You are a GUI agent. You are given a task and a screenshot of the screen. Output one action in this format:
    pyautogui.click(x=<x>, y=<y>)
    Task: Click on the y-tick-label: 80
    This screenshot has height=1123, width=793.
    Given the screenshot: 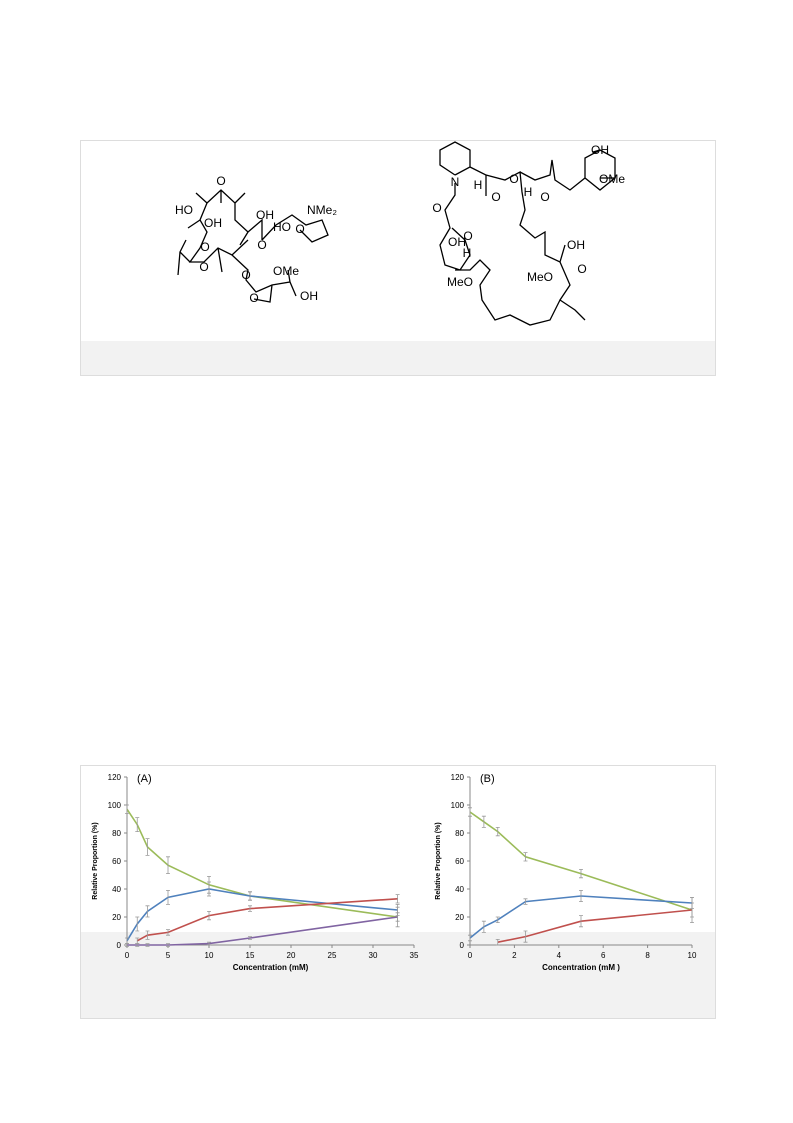 What is the action you would take?
    pyautogui.click(x=116, y=833)
    